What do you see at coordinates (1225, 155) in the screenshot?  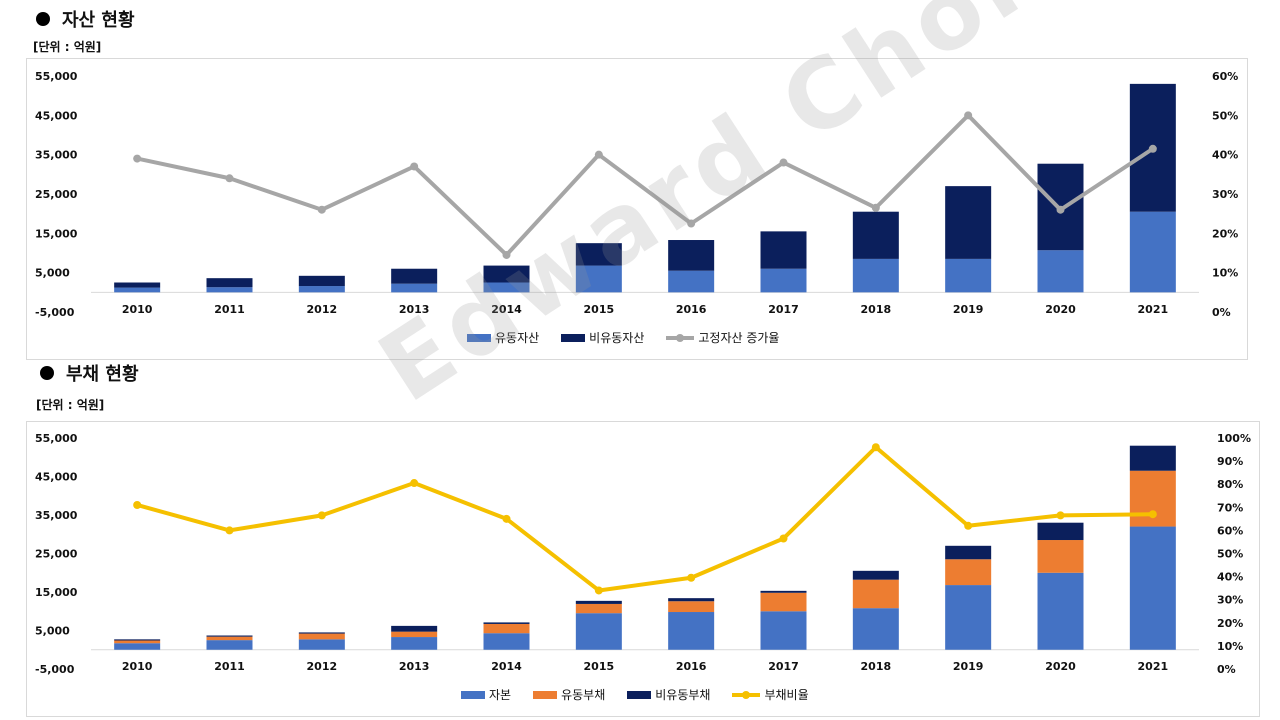 I see `y2-tick-label: 40%` at bounding box center [1225, 155].